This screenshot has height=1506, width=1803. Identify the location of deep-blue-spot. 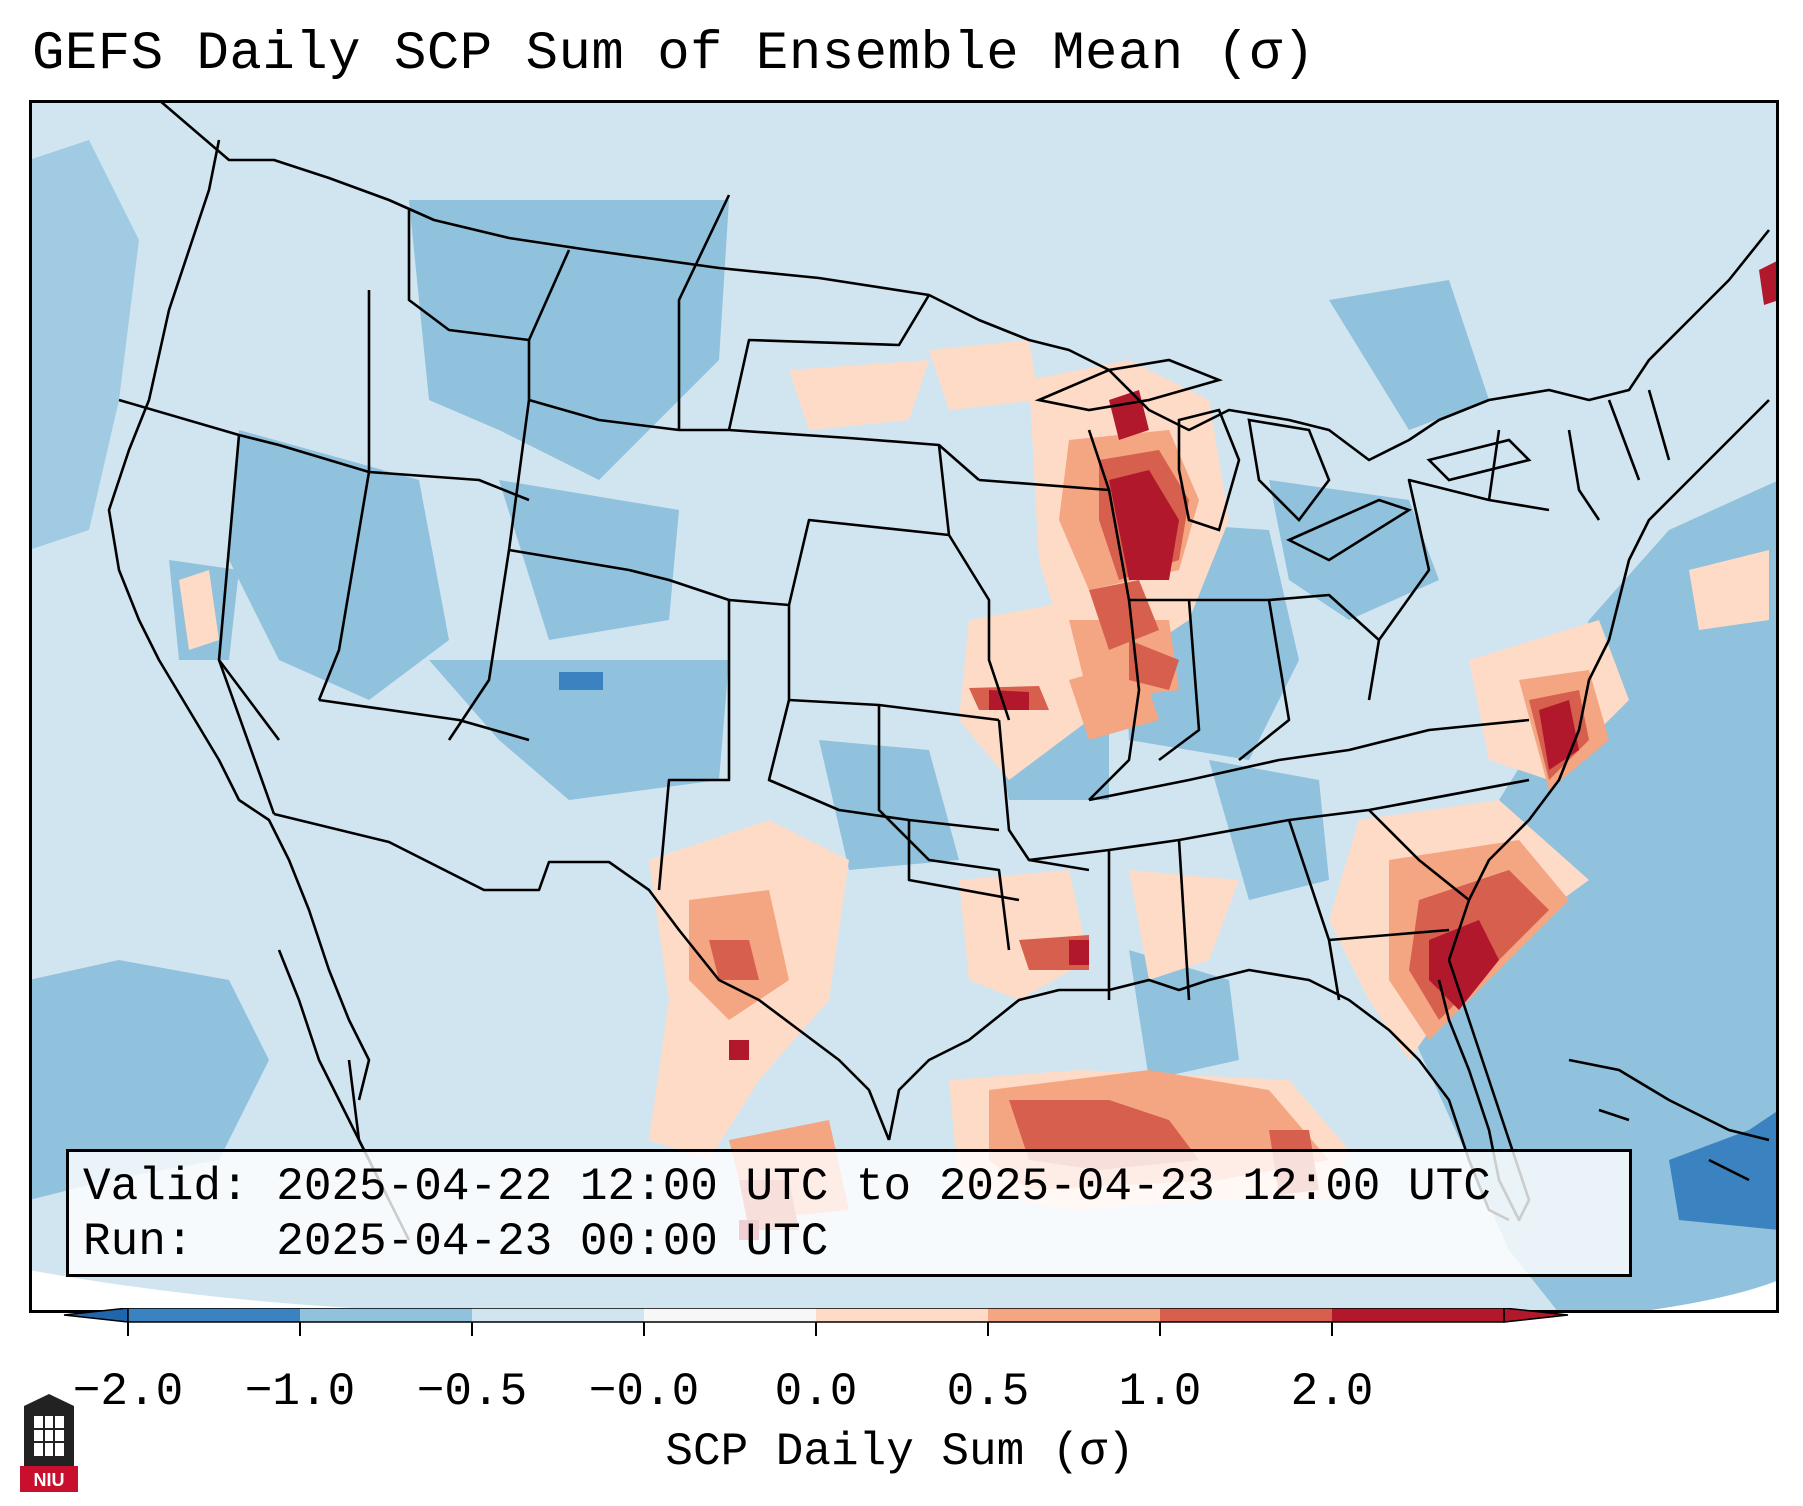
(581, 681).